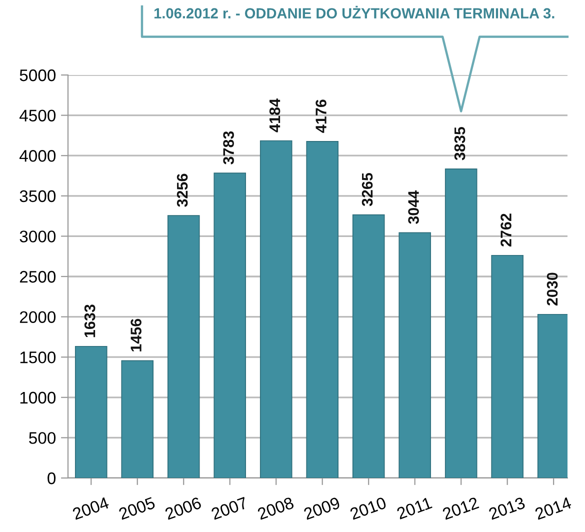  Describe the element at coordinates (368, 508) in the screenshot. I see `x-tick-label: 2010` at that location.